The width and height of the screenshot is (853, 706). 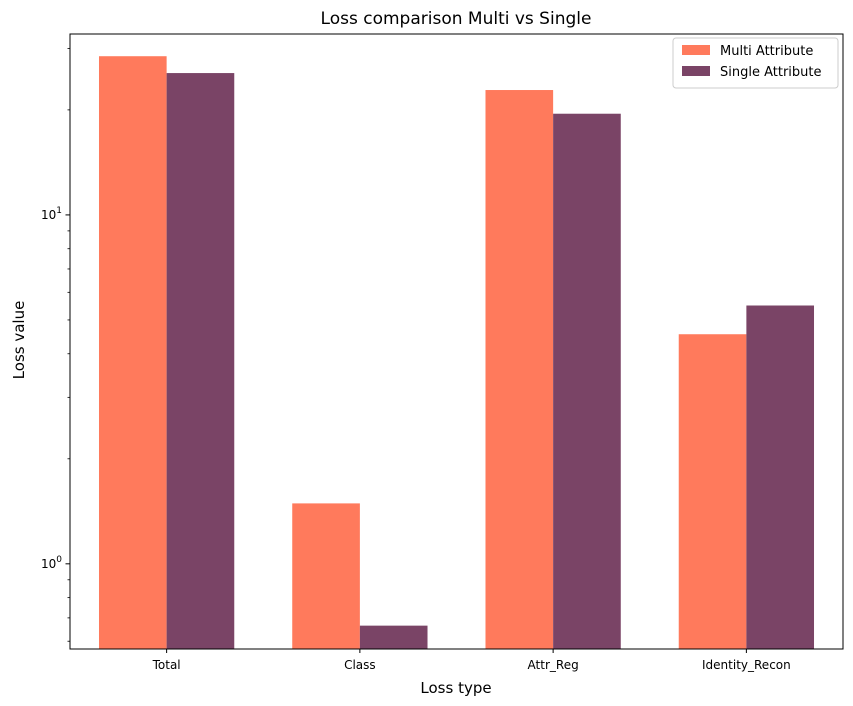 What do you see at coordinates (766, 51) in the screenshot?
I see `legend-label: Multi Attribute` at bounding box center [766, 51].